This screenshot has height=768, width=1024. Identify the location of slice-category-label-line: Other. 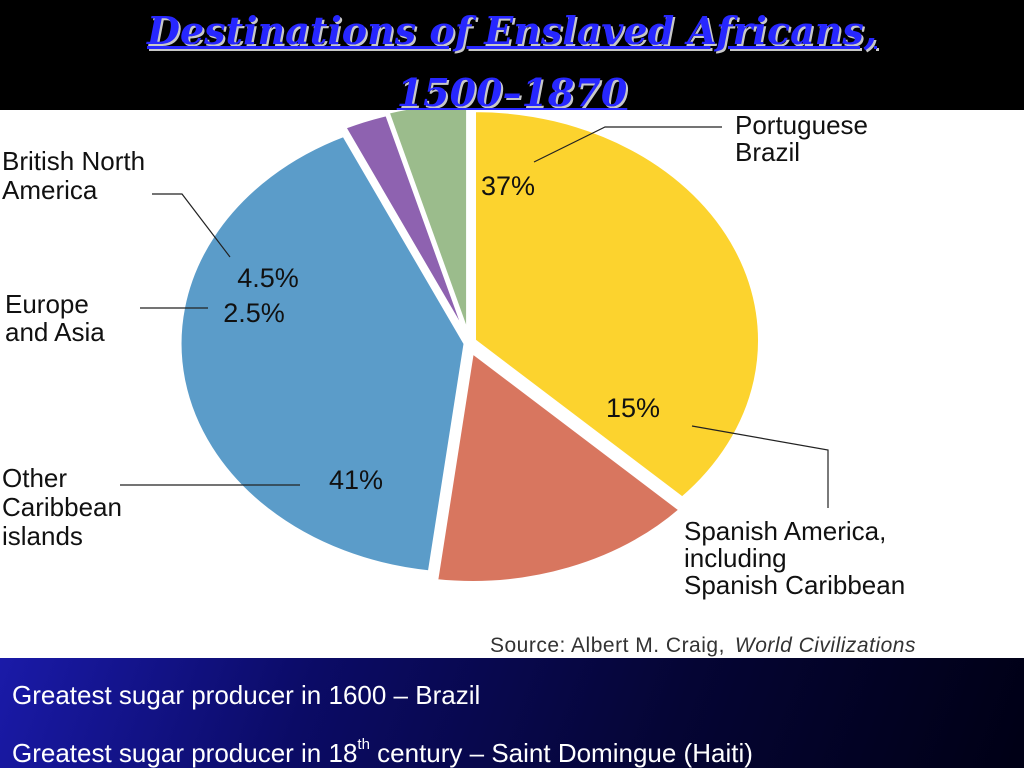
(34, 478).